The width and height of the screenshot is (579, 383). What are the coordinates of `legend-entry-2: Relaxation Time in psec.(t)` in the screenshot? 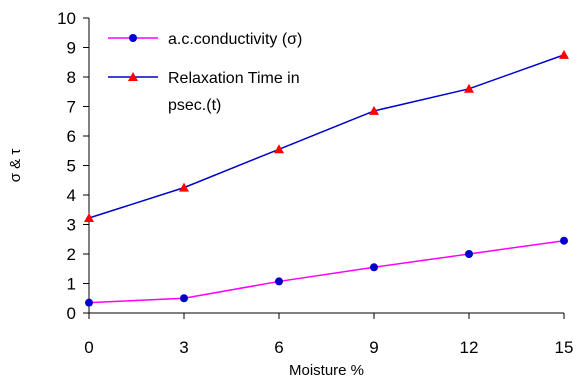 It's located at (204, 92).